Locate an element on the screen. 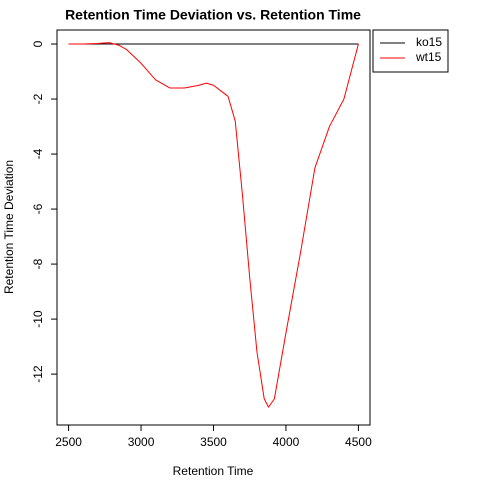 The image size is (480, 480). x-axis-label: Retention Time is located at coordinates (213, 471).